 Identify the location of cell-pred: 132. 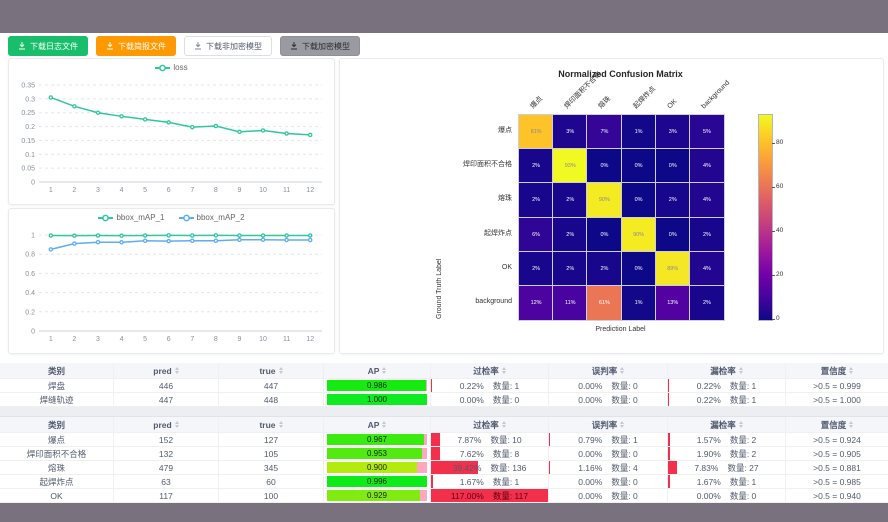
(165, 453).